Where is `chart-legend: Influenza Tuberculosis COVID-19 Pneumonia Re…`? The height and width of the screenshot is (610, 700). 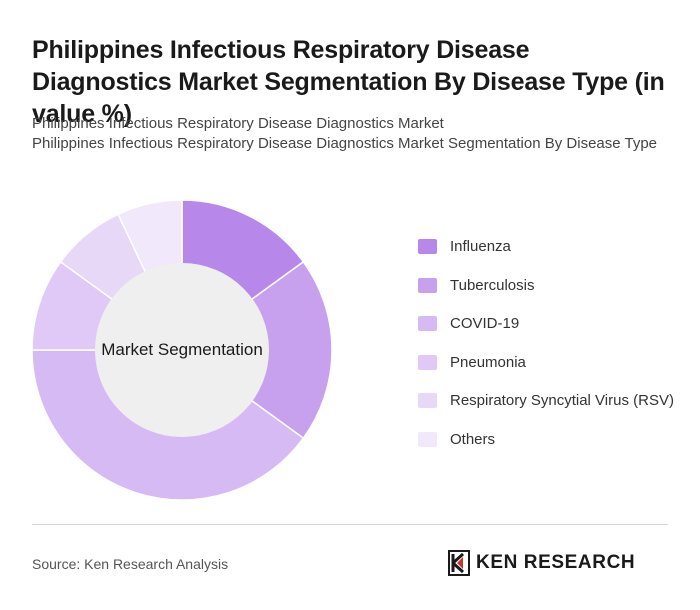
chart-legend: Influenza Tuberculosis COVID-19 Pneumonia Re… is located at coordinates (548, 351).